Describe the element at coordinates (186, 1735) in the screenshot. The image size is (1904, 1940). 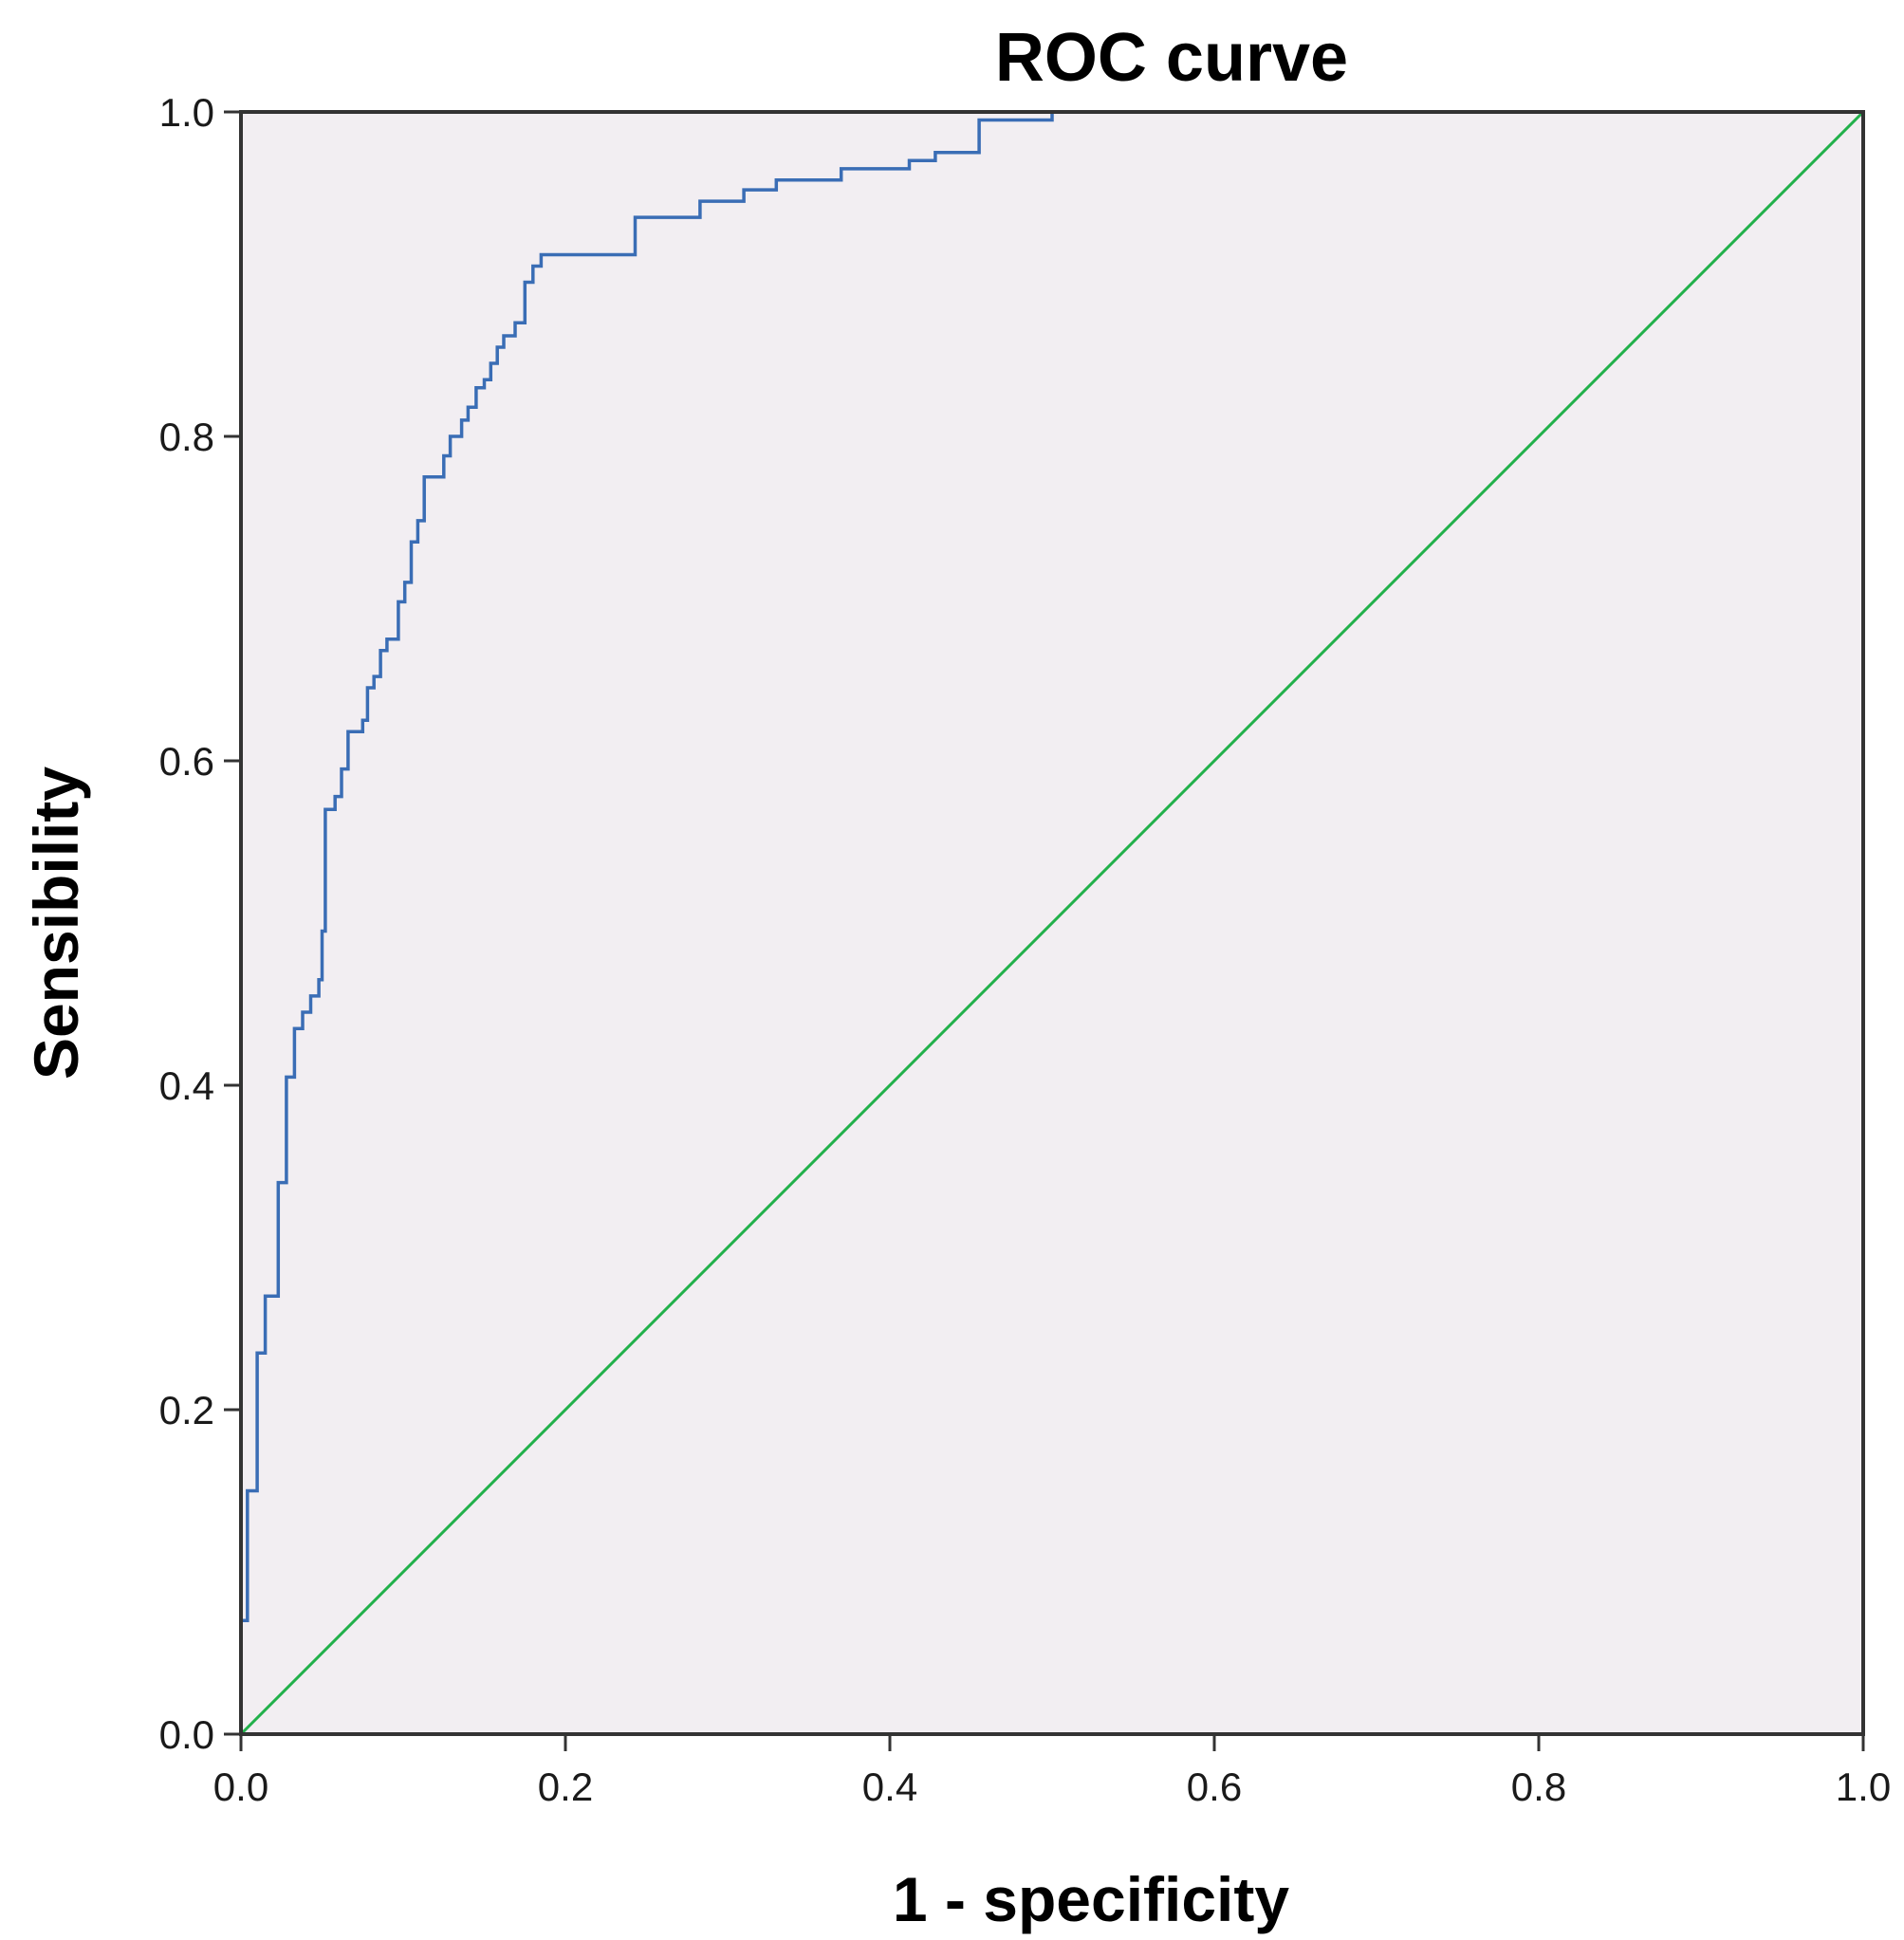
I see `y-tick-label: 0.0` at that location.